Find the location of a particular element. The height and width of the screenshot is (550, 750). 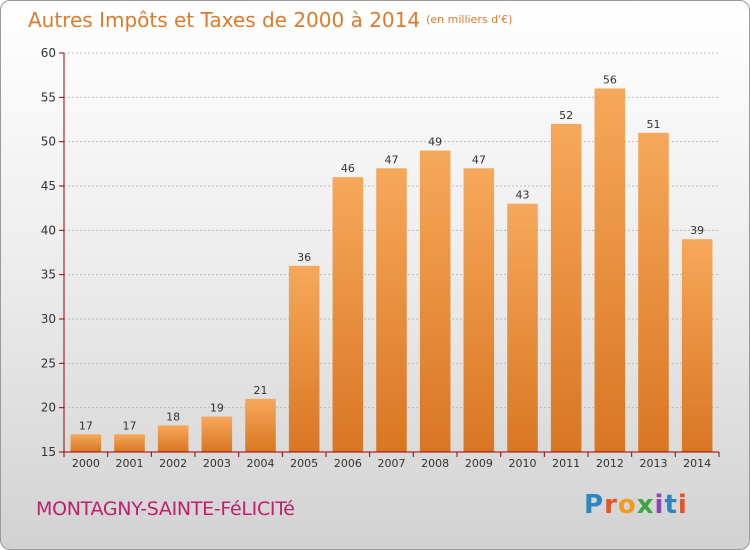

x-tick-label: 2005 is located at coordinates (304, 463).